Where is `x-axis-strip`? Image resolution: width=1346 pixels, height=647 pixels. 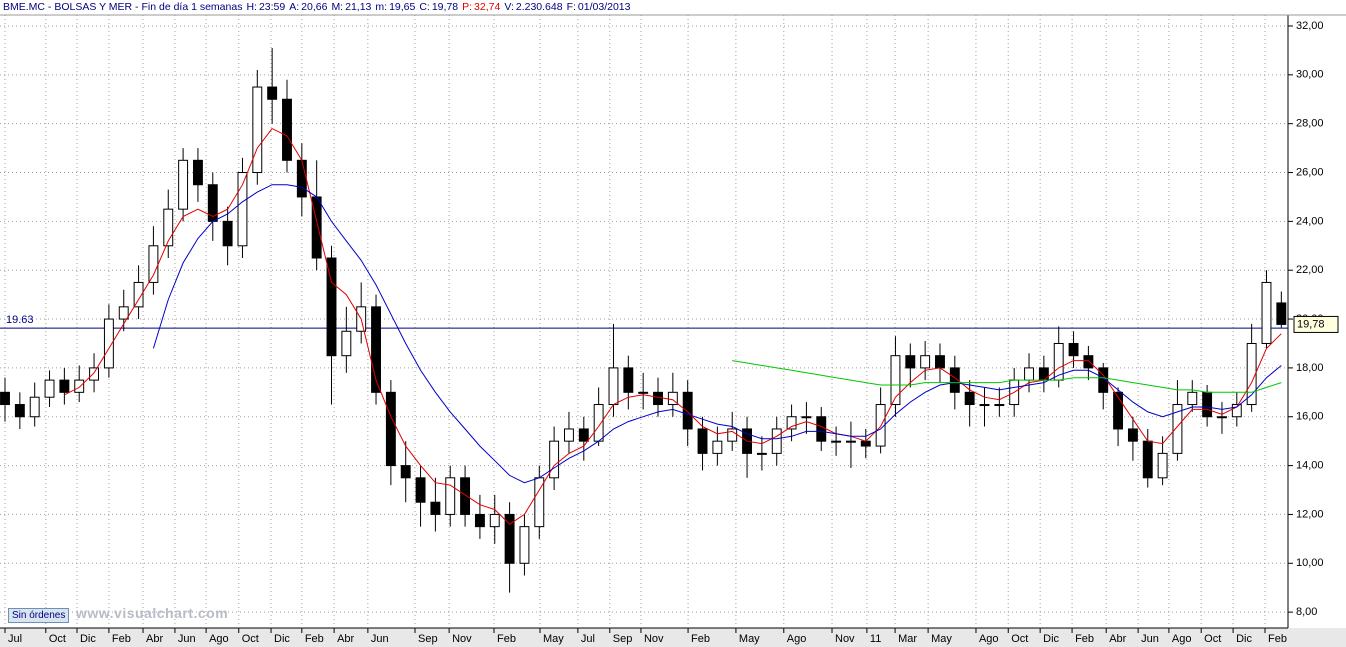 x-axis-strip is located at coordinates (673, 637).